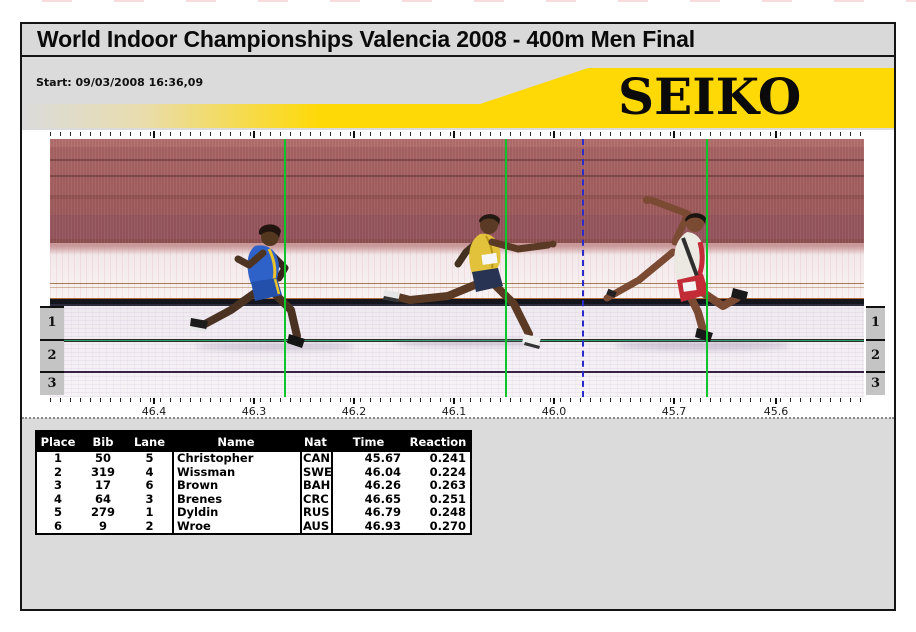 This screenshot has height=632, width=916. I want to click on cell-nat: CAN, so click(315, 459).